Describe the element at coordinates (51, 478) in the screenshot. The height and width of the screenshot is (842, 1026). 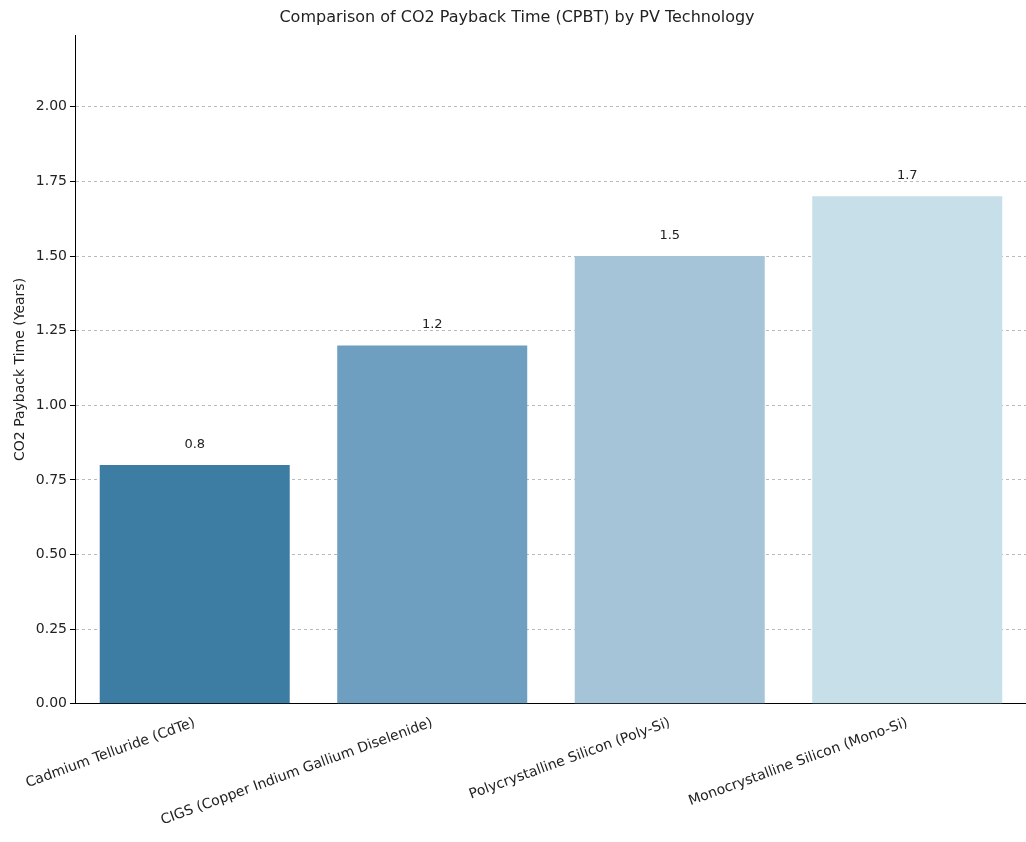
I see `y-tick-label: 0.75` at that location.